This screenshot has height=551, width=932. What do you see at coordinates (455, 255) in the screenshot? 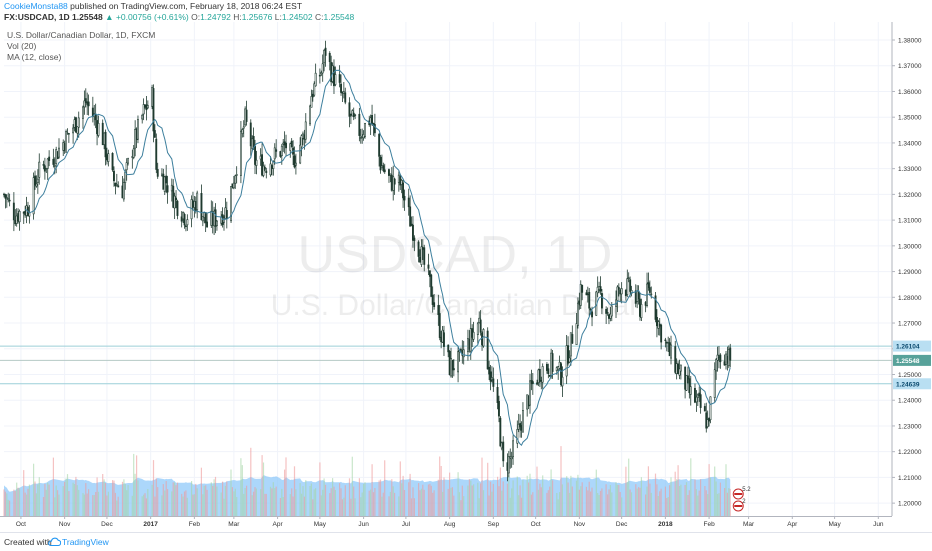
I see `watermark-symbol: USDCAD, 1D` at bounding box center [455, 255].